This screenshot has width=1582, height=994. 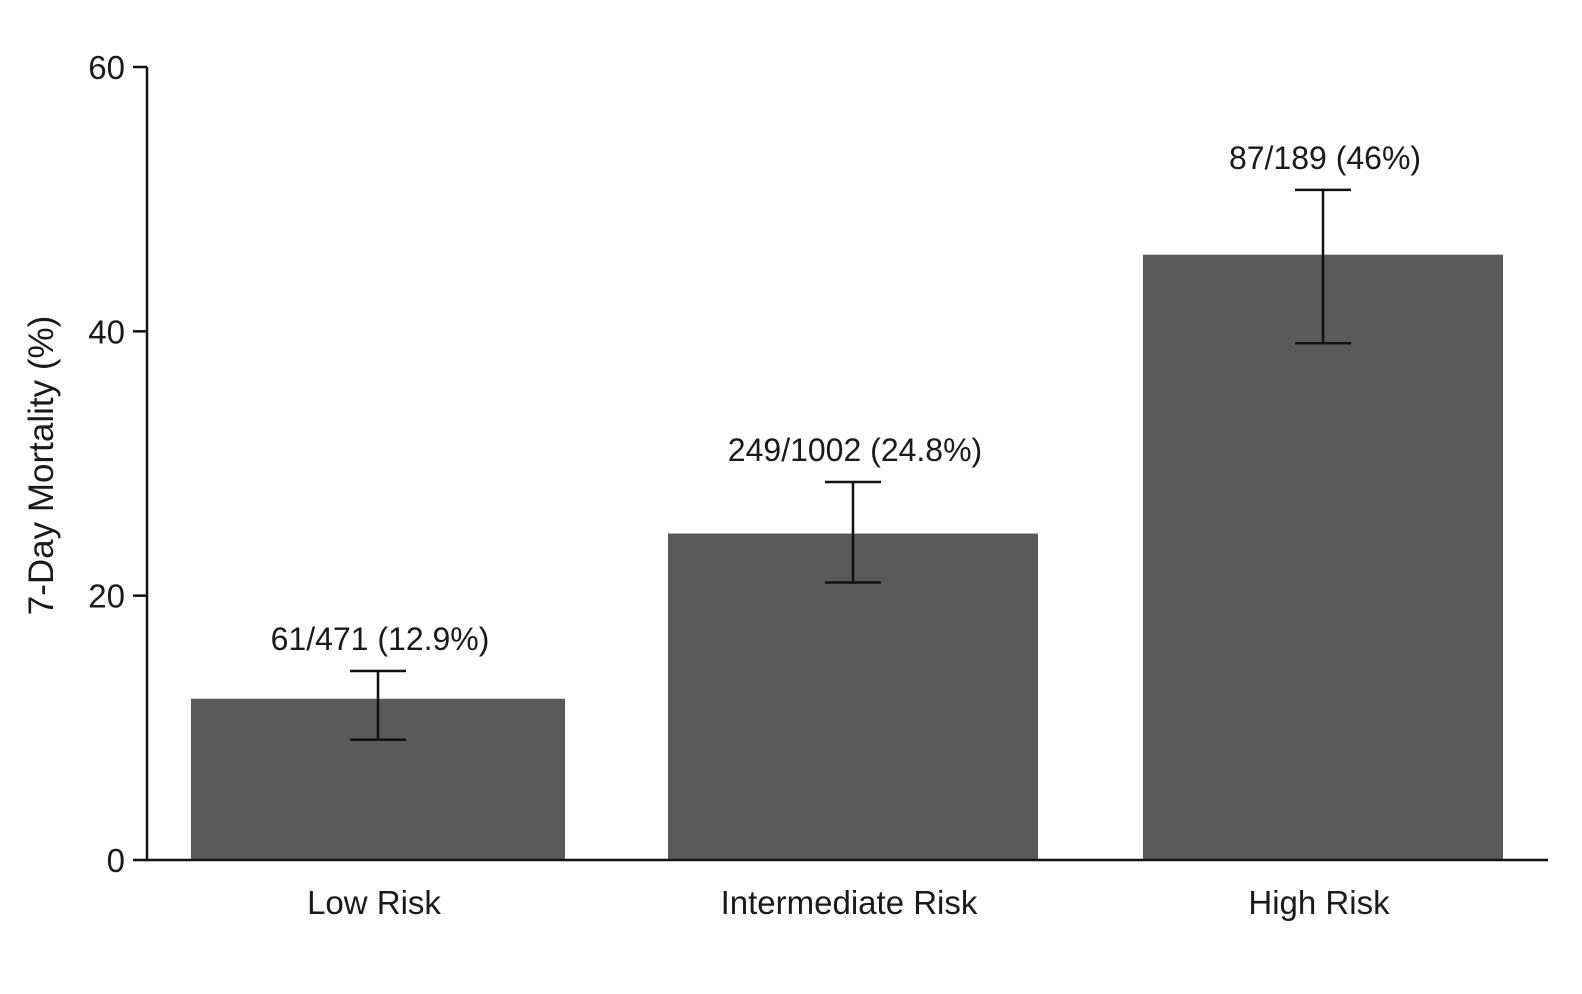 What do you see at coordinates (117, 464) in the screenshot?
I see `y-ticks-layer: 0 20 40 60` at bounding box center [117, 464].